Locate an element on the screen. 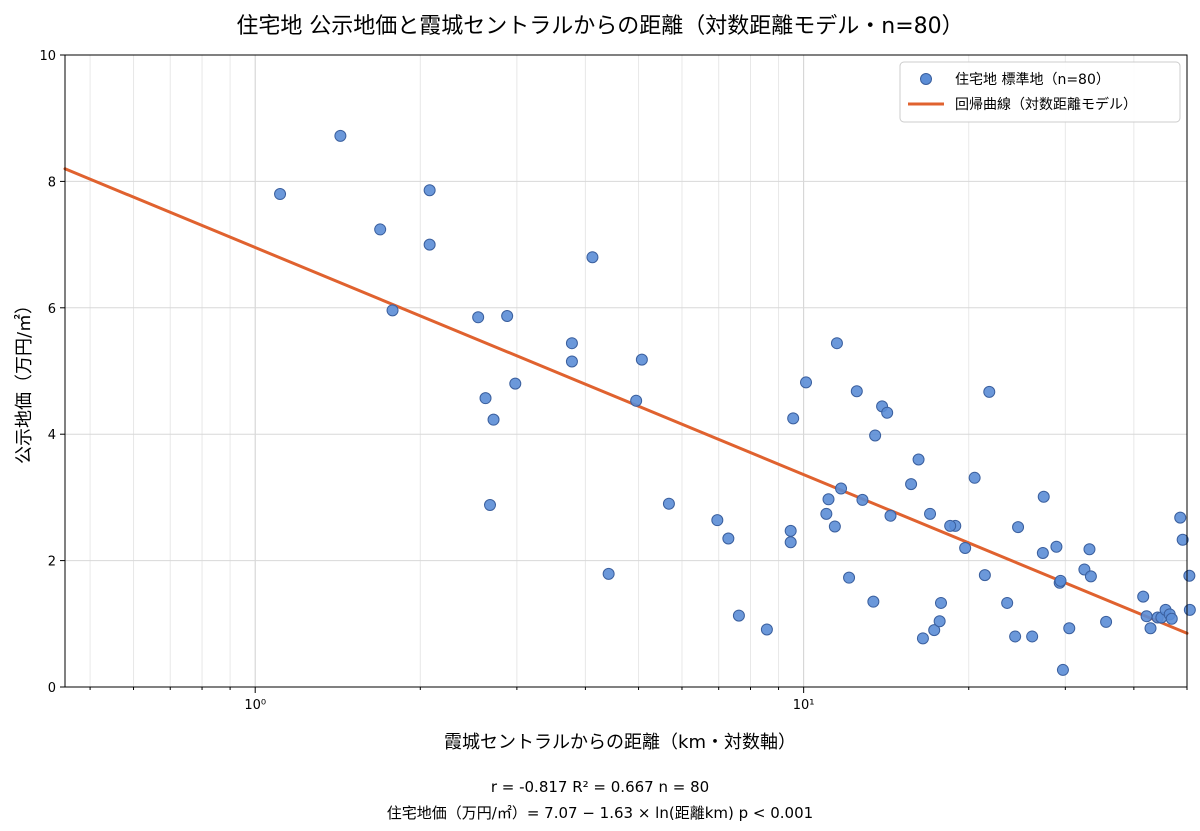 The height and width of the screenshot is (831, 1200). chart-title: 住宅地 公示地価と霞城セントラルからの距離（対数距離モデル・n=80） is located at coordinates (600, 26).